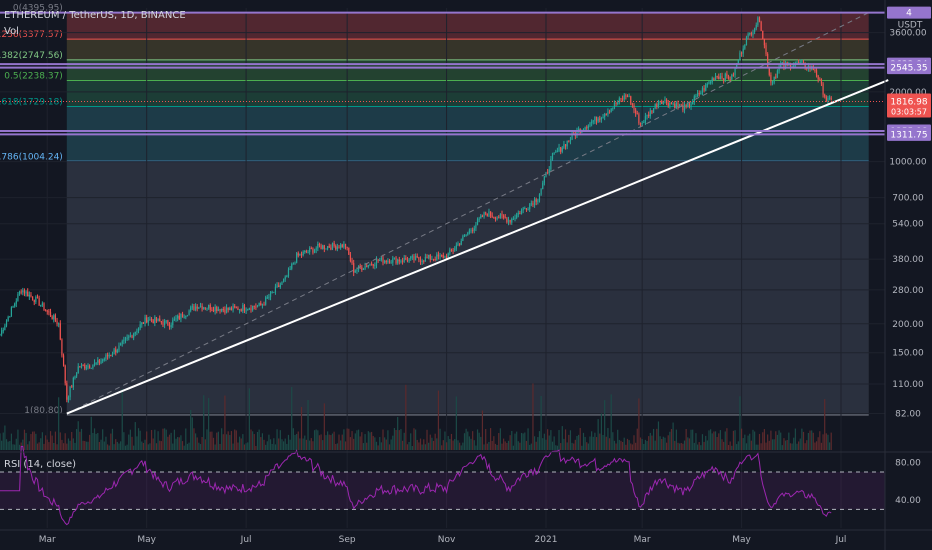  What do you see at coordinates (909, 68) in the screenshot?
I see `price-badge: 2545.35` at bounding box center [909, 68].